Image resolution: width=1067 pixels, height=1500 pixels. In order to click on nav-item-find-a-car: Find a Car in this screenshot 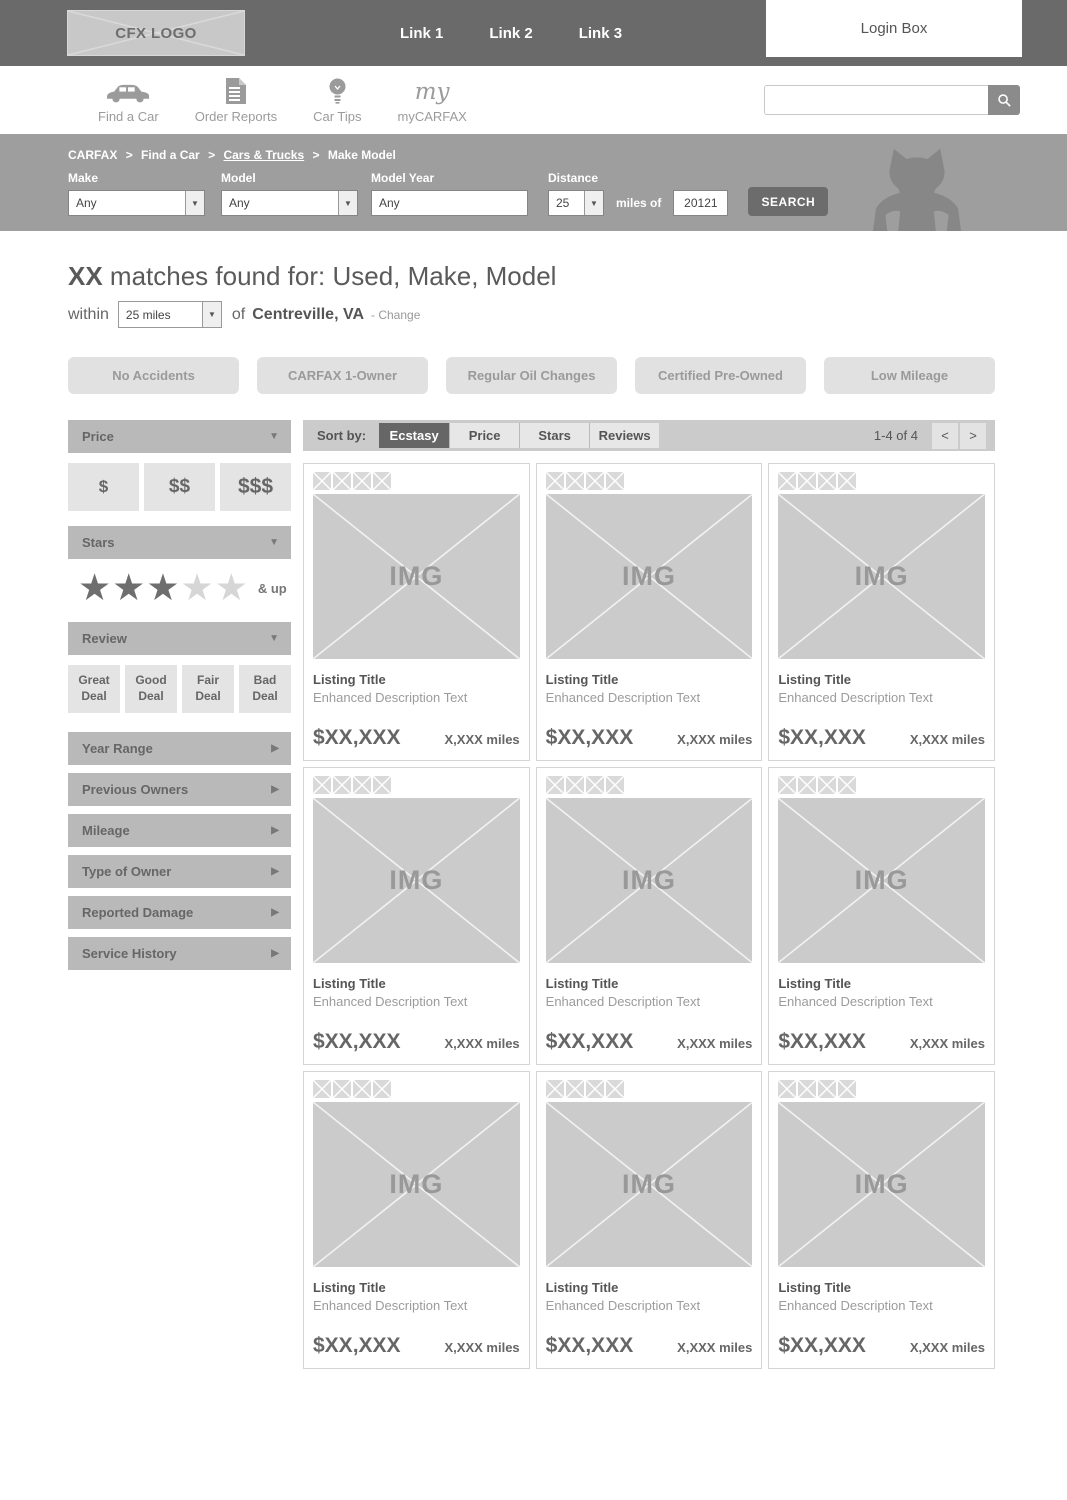, I will do `click(128, 100)`.